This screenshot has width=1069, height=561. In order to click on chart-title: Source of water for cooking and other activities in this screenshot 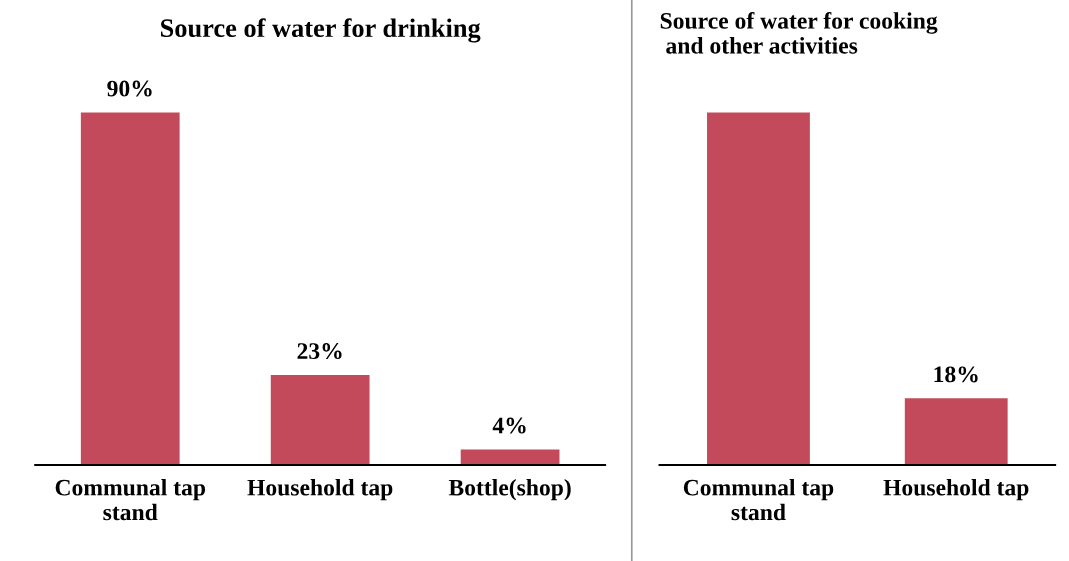, I will do `click(799, 32)`.